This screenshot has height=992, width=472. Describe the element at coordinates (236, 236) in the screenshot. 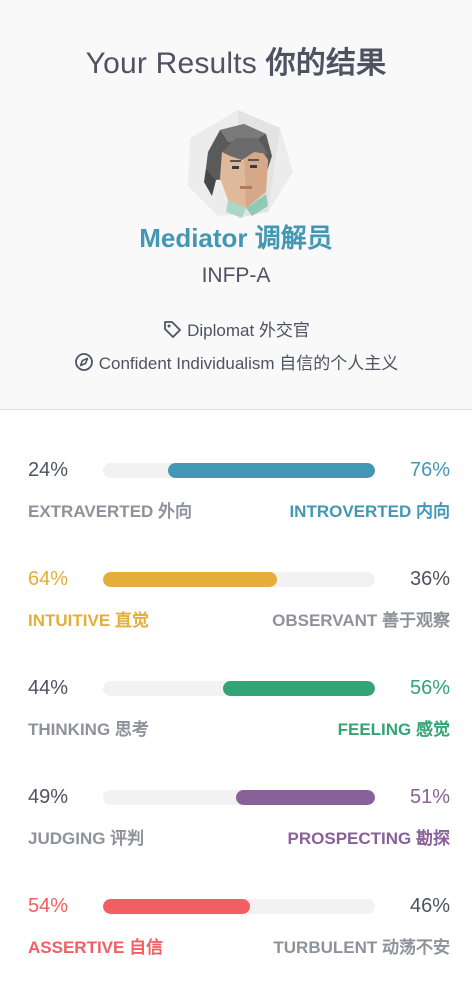

I see `personality-type-name: Mediator 调解员` at that location.